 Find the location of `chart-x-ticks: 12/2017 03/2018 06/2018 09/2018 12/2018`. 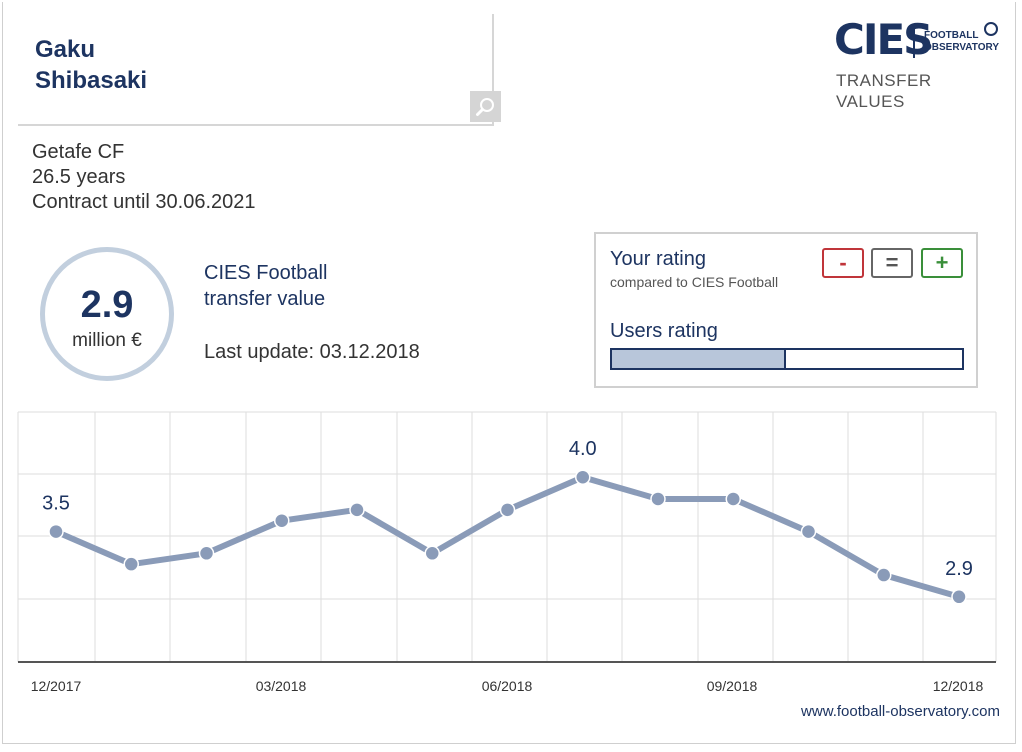

chart-x-ticks: 12/2017 03/2018 06/2018 09/2018 12/2018 is located at coordinates (507, 686).